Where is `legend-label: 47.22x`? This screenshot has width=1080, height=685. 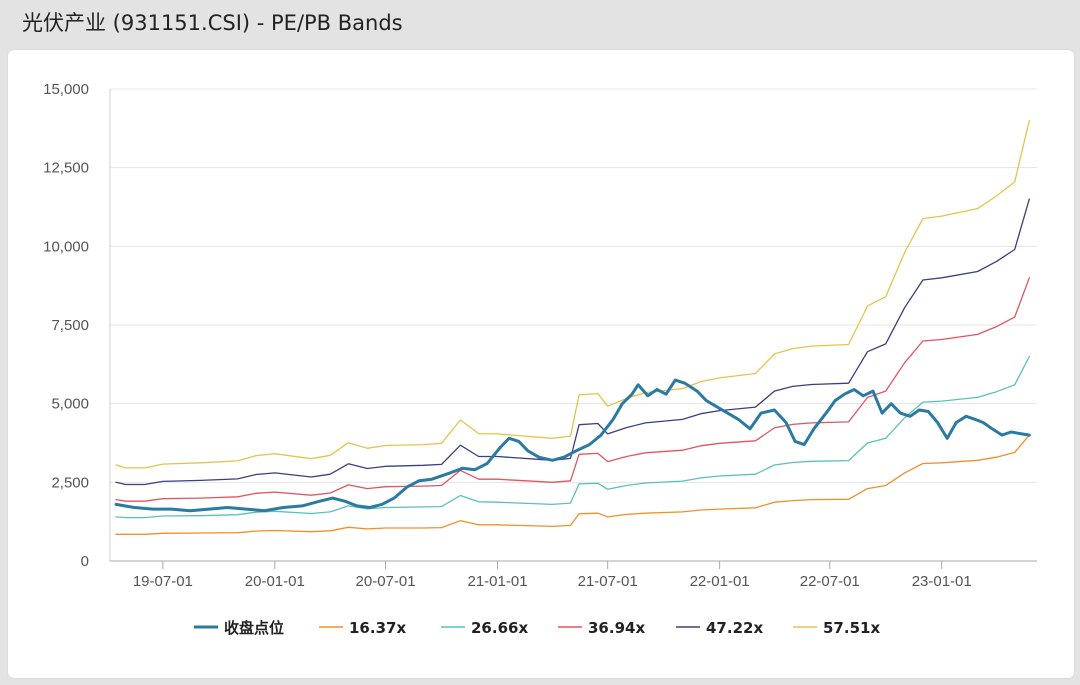 legend-label: 47.22x is located at coordinates (734, 628).